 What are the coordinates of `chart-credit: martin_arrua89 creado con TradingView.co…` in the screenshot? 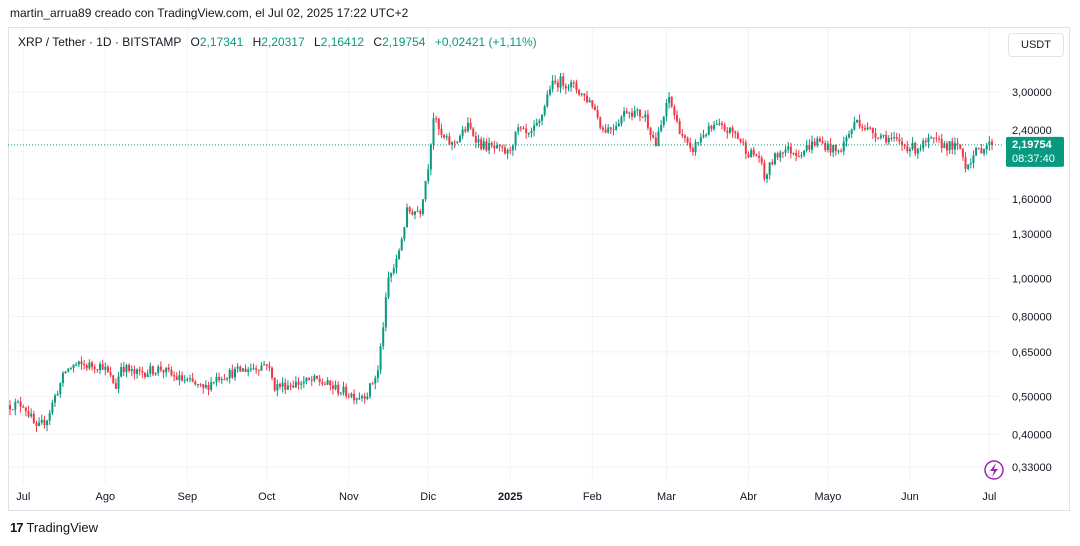 It's located at (209, 13).